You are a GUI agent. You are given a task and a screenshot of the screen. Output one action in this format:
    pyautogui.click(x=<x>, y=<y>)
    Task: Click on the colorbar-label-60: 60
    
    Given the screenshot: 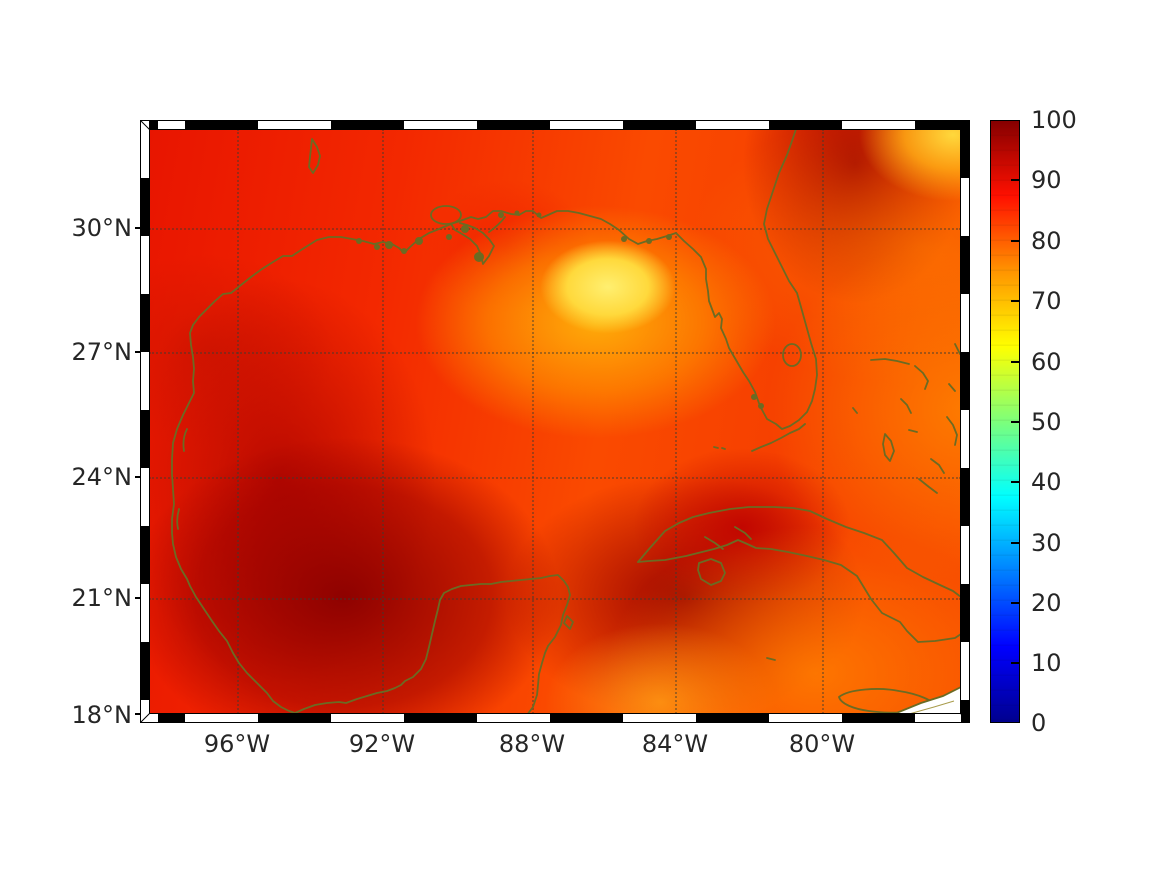 What is the action you would take?
    pyautogui.click(x=1046, y=362)
    